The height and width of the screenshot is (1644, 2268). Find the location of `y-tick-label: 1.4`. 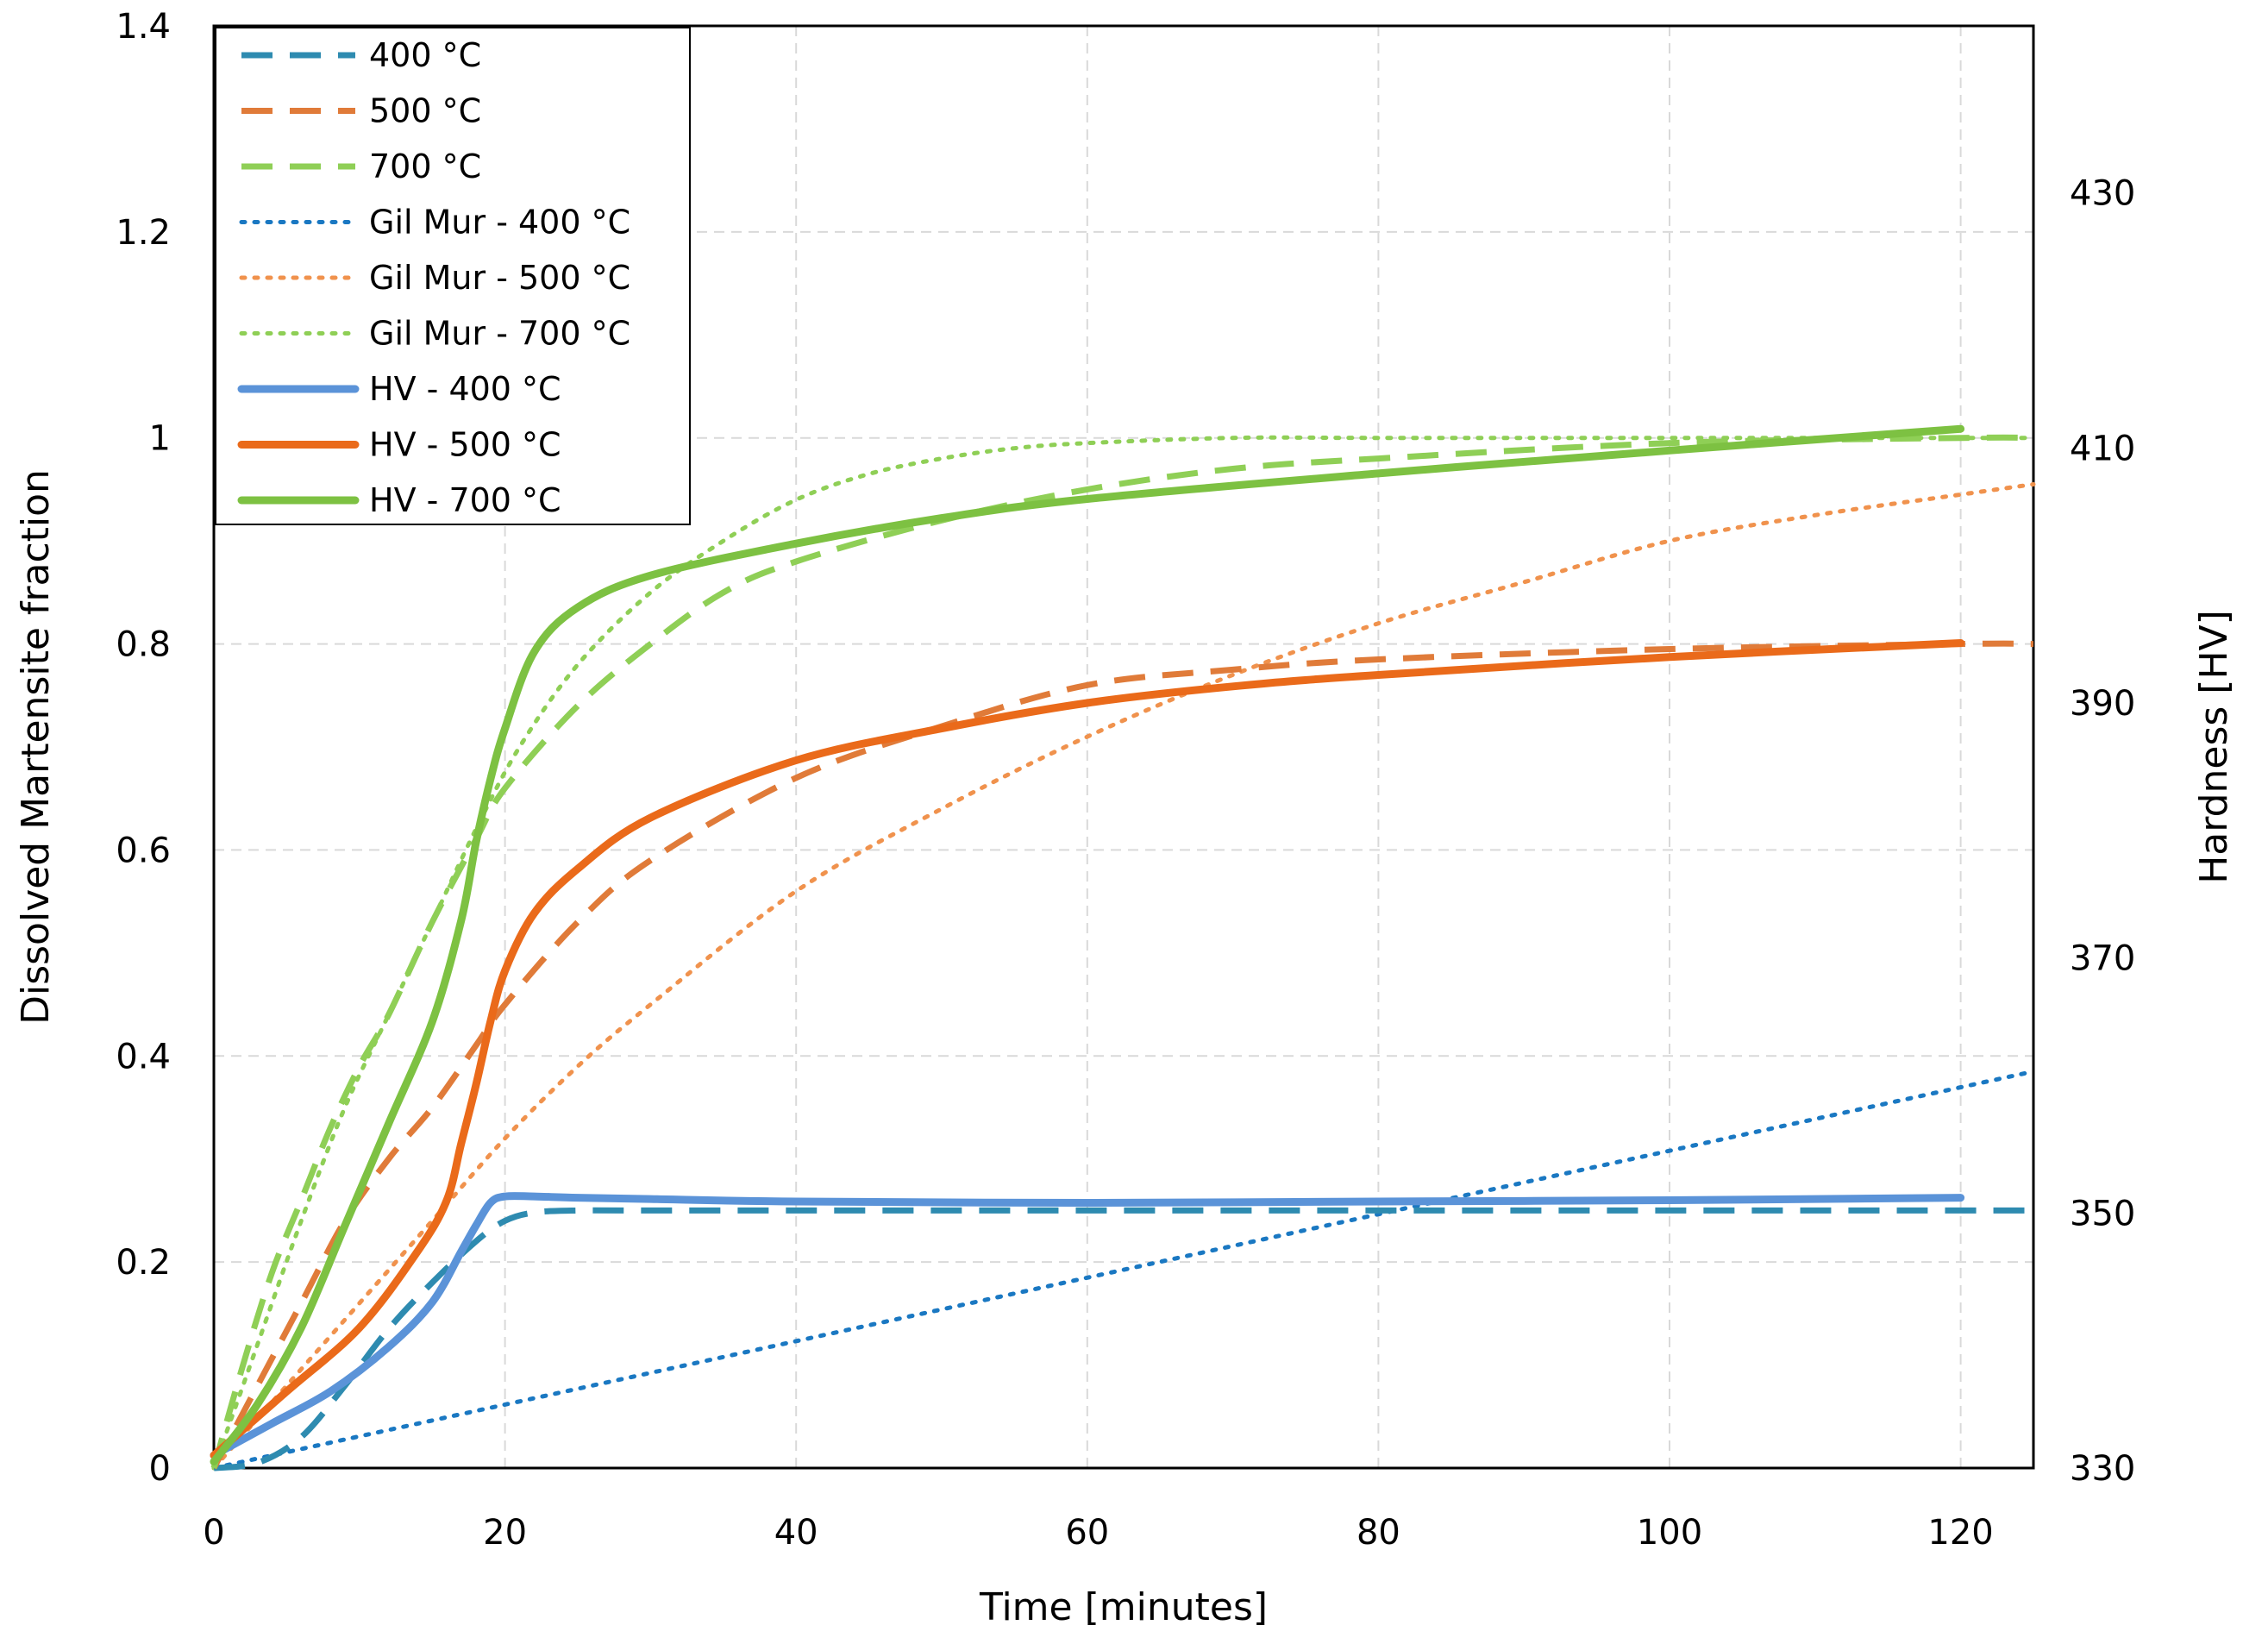

y-tick-label: 1.4 is located at coordinates (143, 27).